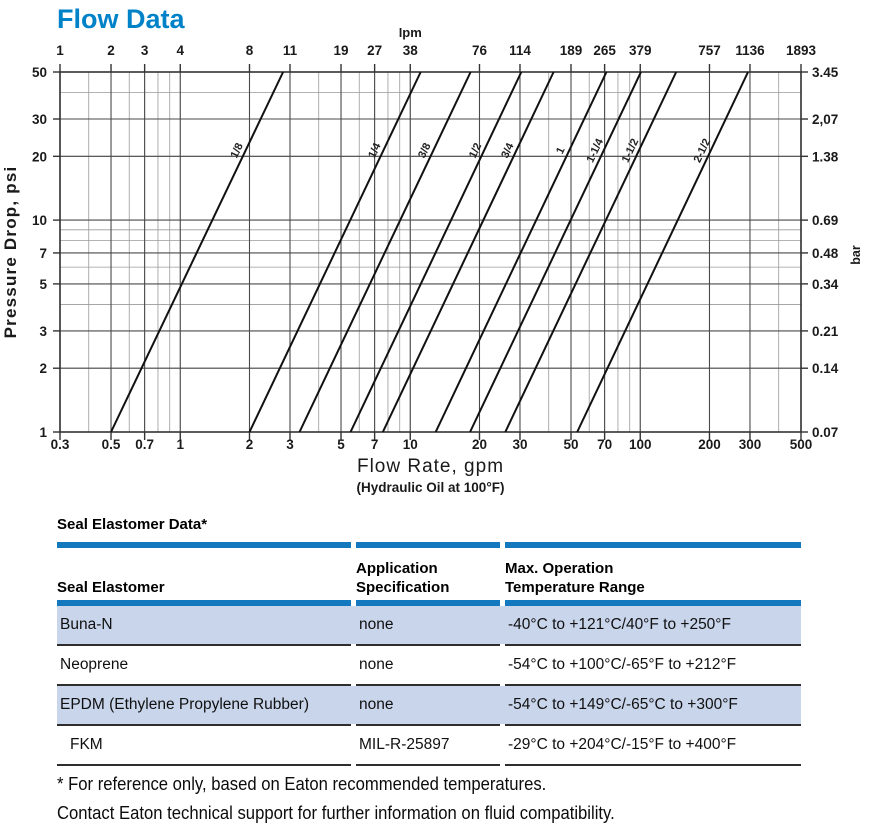 This screenshot has width=875, height=835. I want to click on top-tick-label: 379, so click(640, 50).